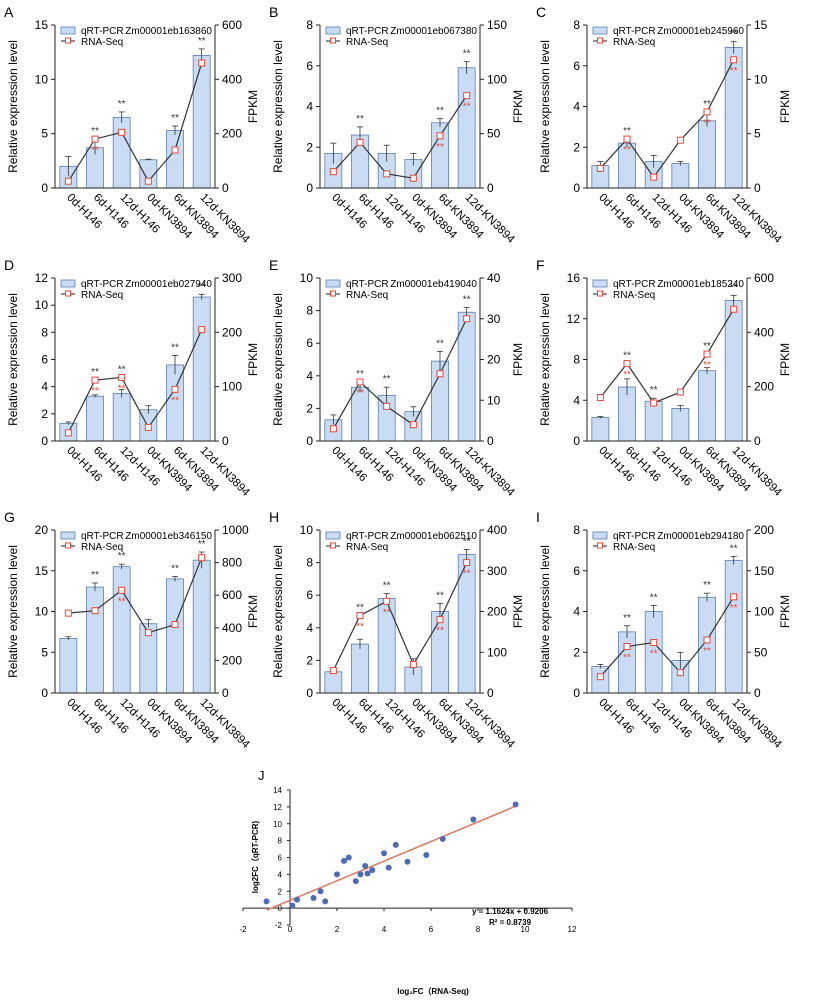 The image size is (817, 1004). I want to click on gene-id: Zm00001eb419040, so click(433, 284).